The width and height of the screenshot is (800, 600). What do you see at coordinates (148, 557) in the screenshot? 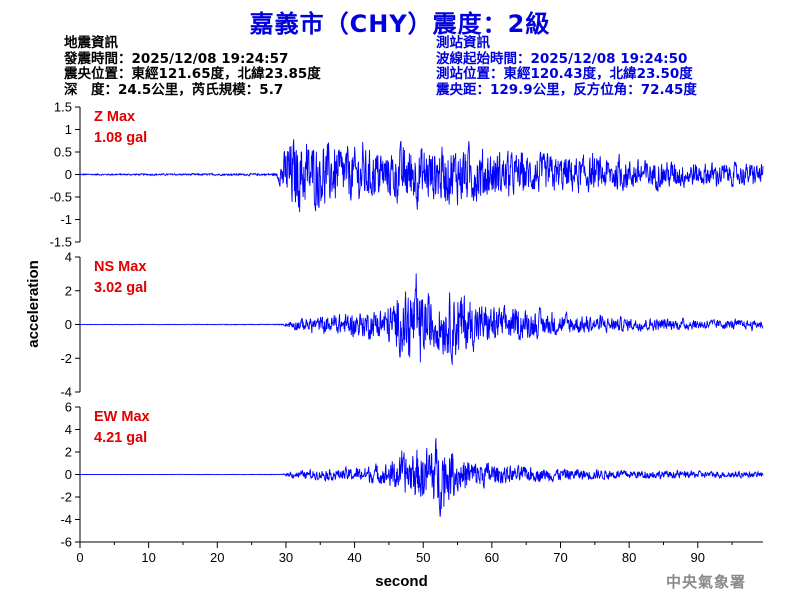
I see `x-tick-label: 10` at bounding box center [148, 557].